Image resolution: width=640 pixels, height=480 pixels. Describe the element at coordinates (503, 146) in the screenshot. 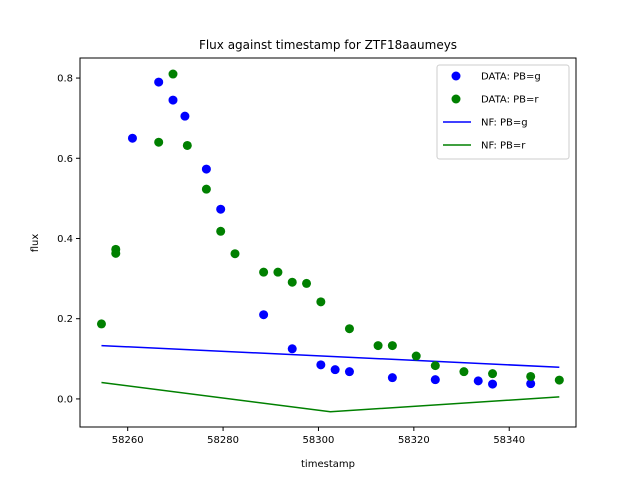

I see `legend-label: NF: PB=r` at that location.